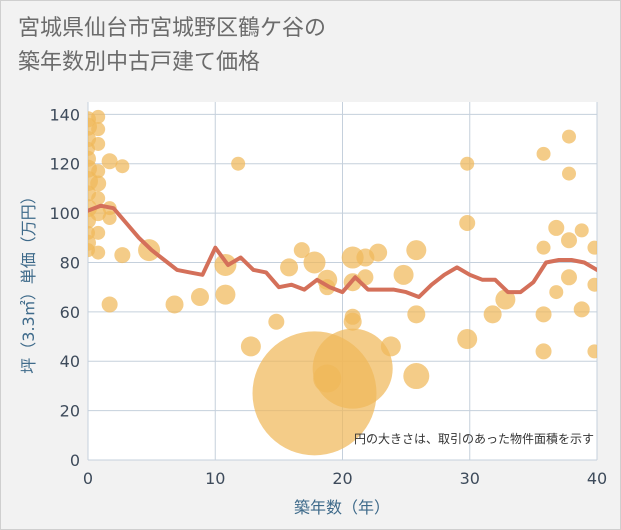 This screenshot has height=530, width=621. Describe the element at coordinates (70, 411) in the screenshot. I see `y-tick-label: 20` at that location.